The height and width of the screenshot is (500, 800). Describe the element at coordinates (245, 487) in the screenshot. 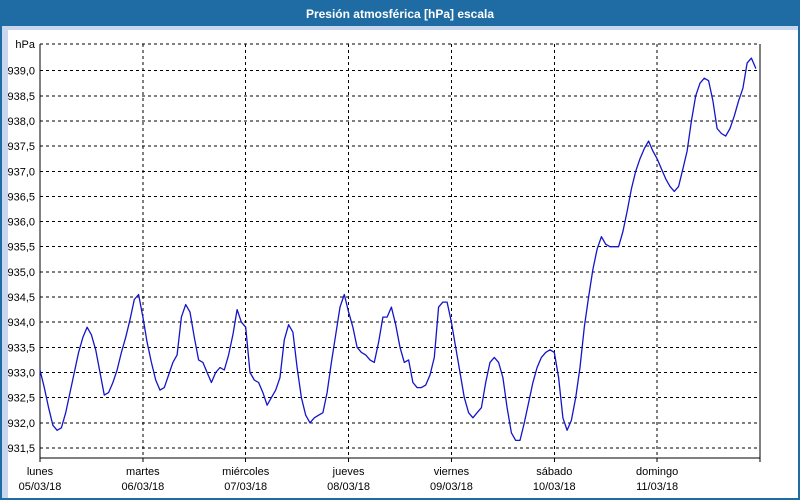

I see `day-date-label: 07/03/18` at that location.